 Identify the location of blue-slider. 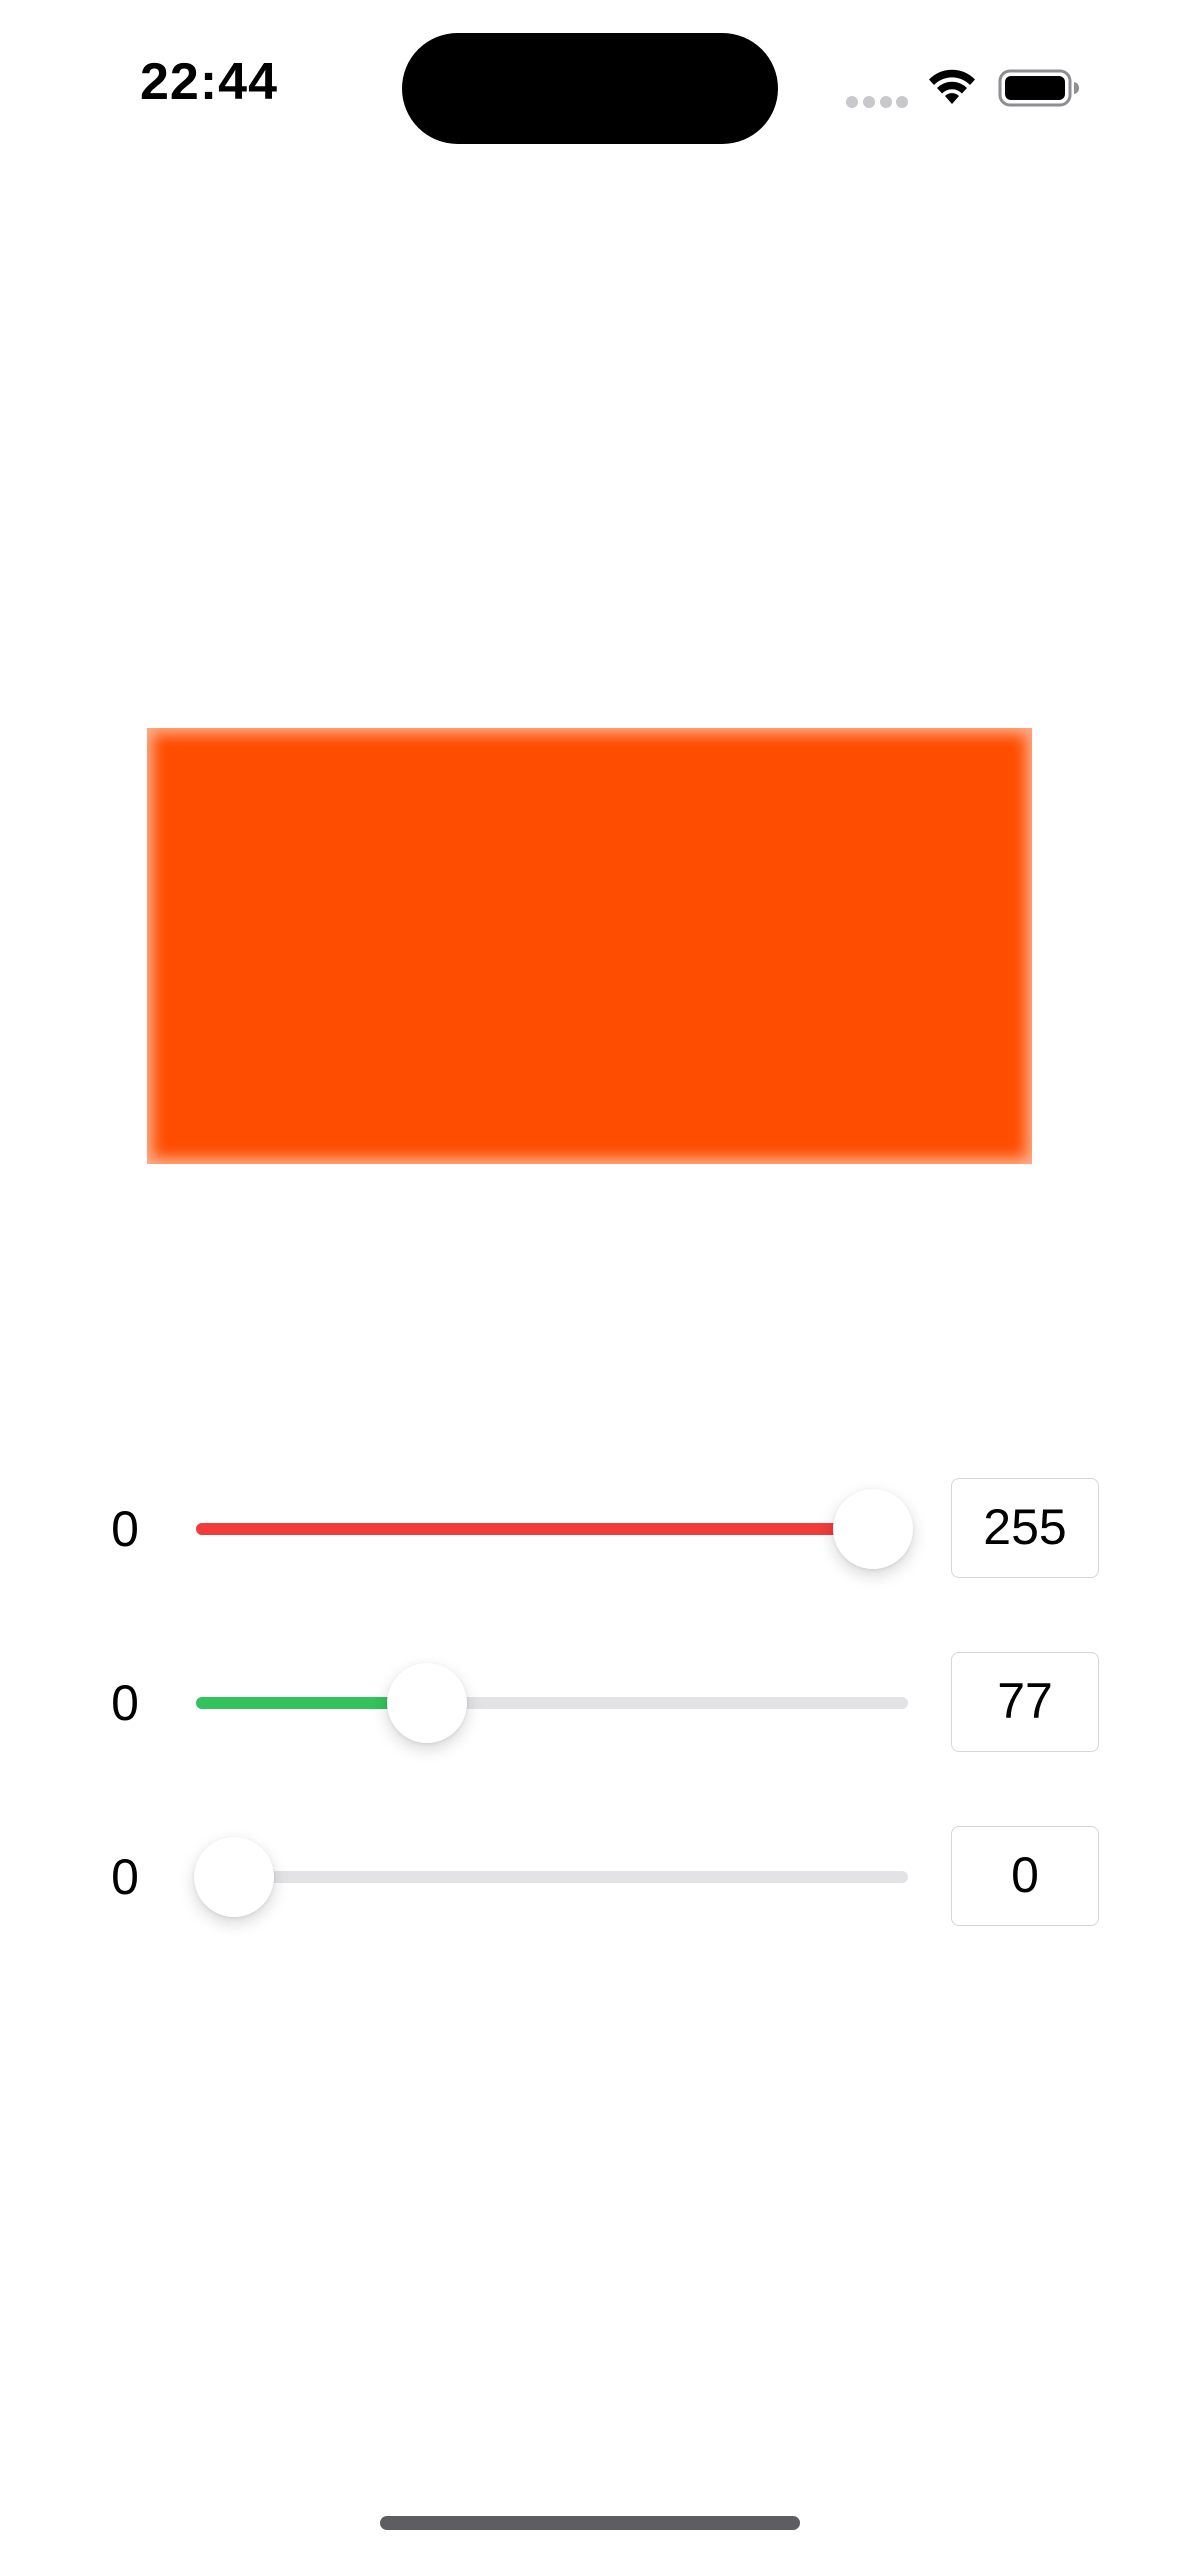
(552, 1877).